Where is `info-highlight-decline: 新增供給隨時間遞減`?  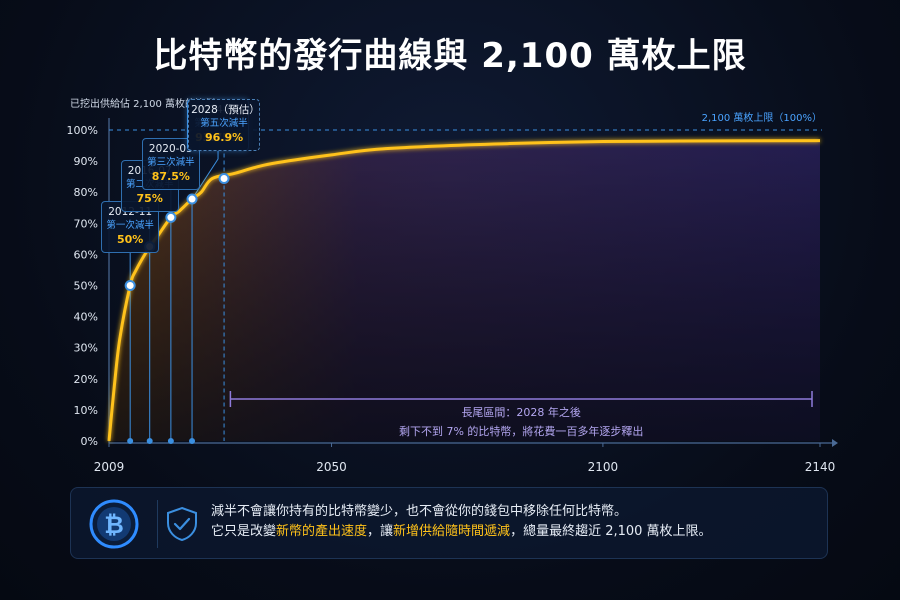 info-highlight-decline: 新增供給隨時間遞減 is located at coordinates (452, 531).